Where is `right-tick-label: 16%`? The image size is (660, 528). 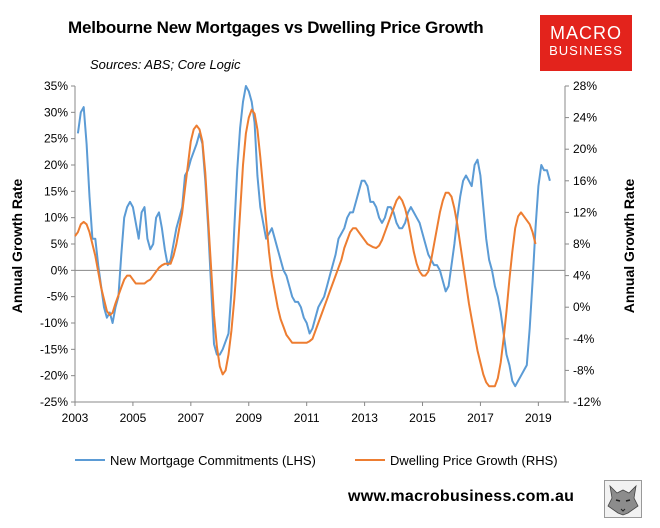 right-tick-label: 16% is located at coordinates (585, 181).